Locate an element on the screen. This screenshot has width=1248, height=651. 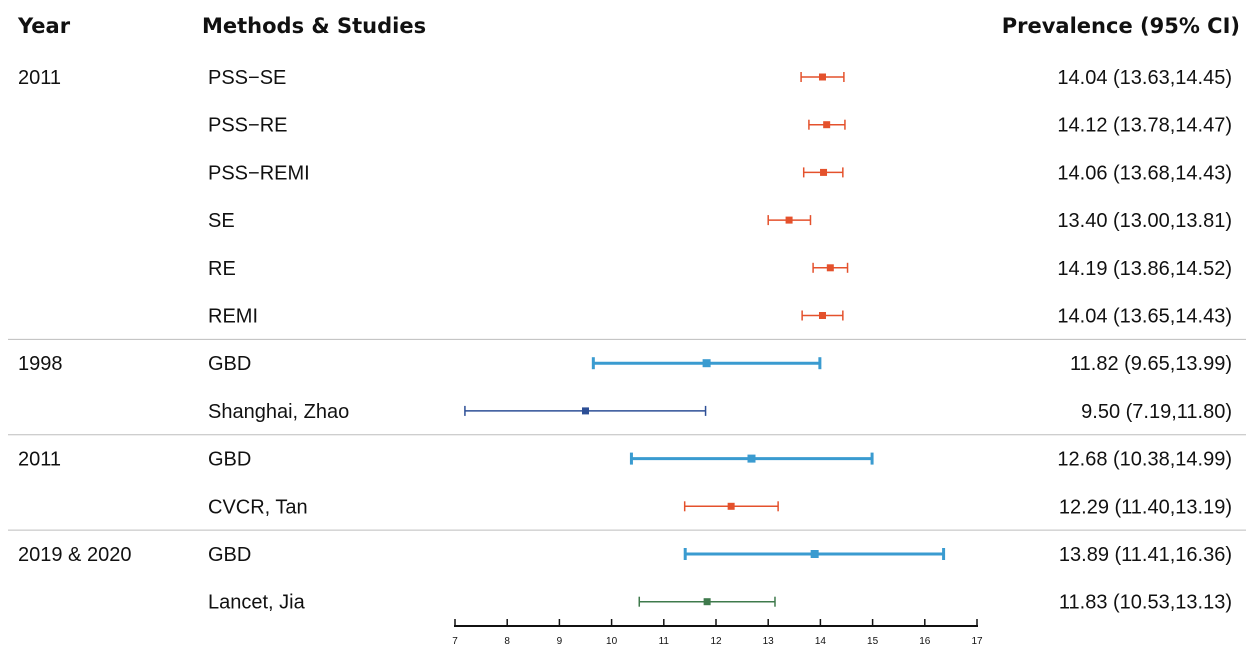
prevalence-ci-value: 9.50 (7.19,11.80) is located at coordinates (1156, 412).